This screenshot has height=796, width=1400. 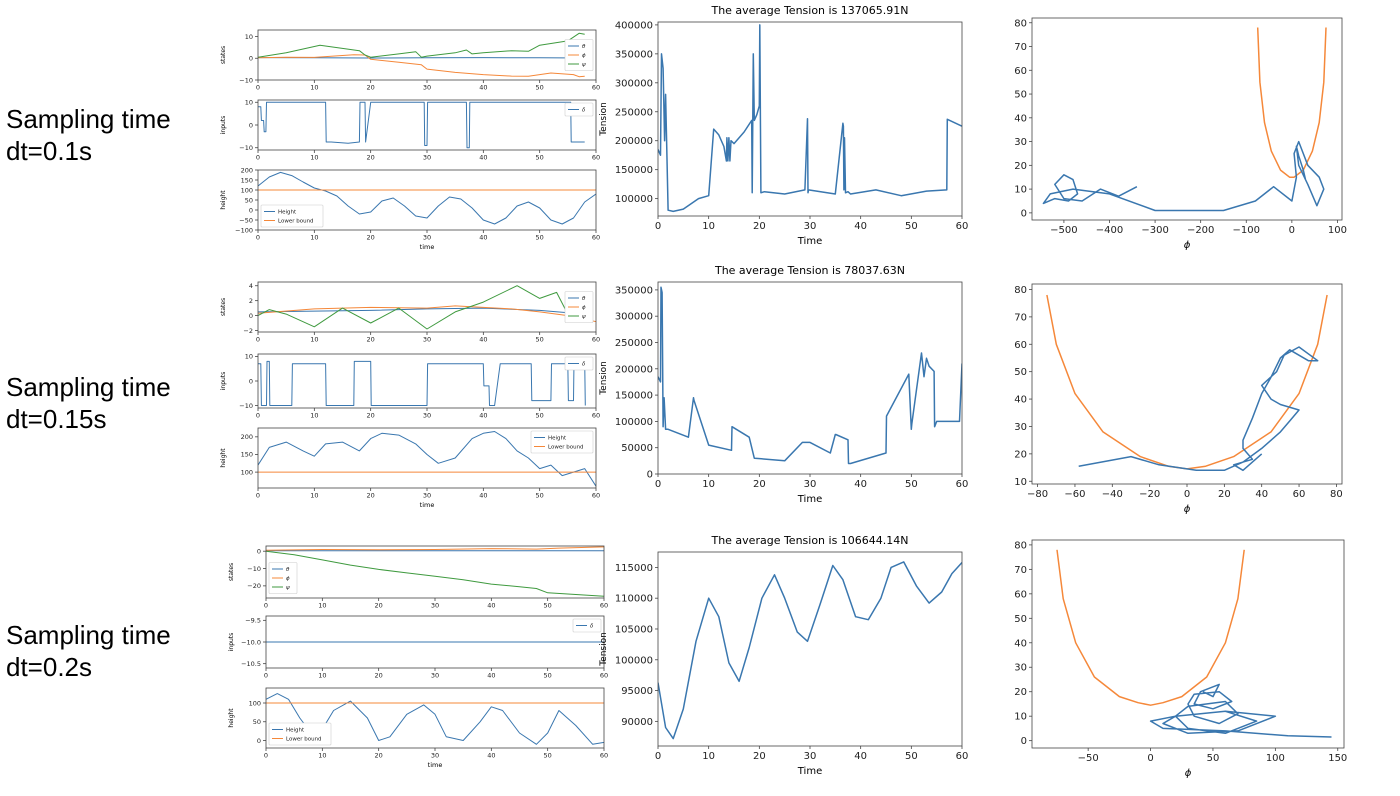 I want to click on y-tick-label: 2, so click(x=251, y=301).